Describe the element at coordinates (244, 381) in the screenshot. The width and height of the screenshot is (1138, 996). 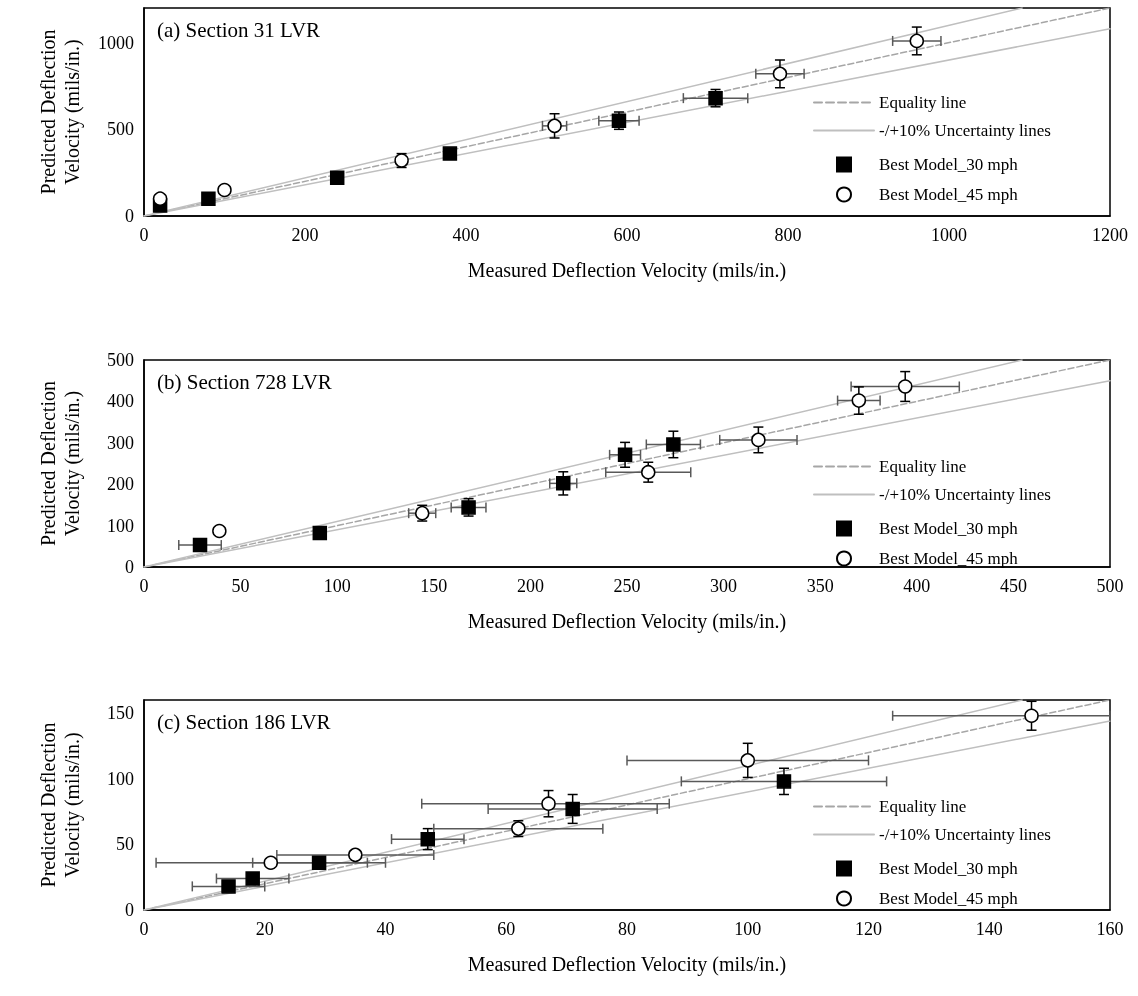
I see `text: (b) Section 728 LVR` at that location.